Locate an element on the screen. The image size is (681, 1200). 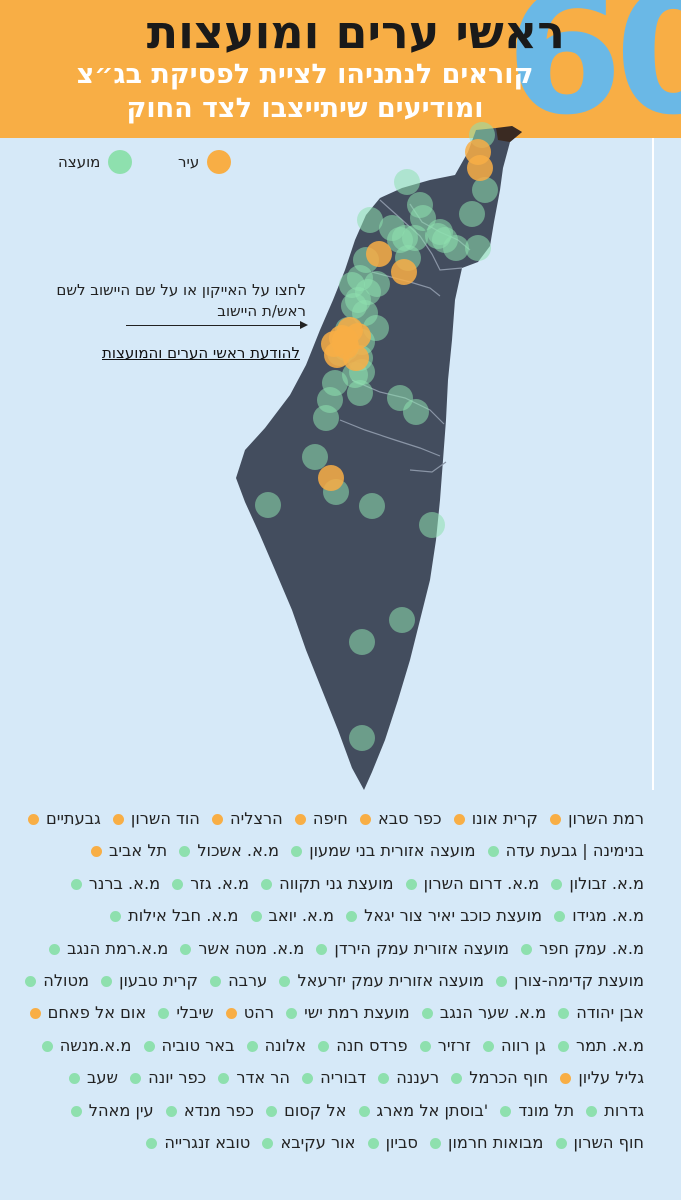
settlement-item: מ.א. תמר is located at coordinates (597, 1045).